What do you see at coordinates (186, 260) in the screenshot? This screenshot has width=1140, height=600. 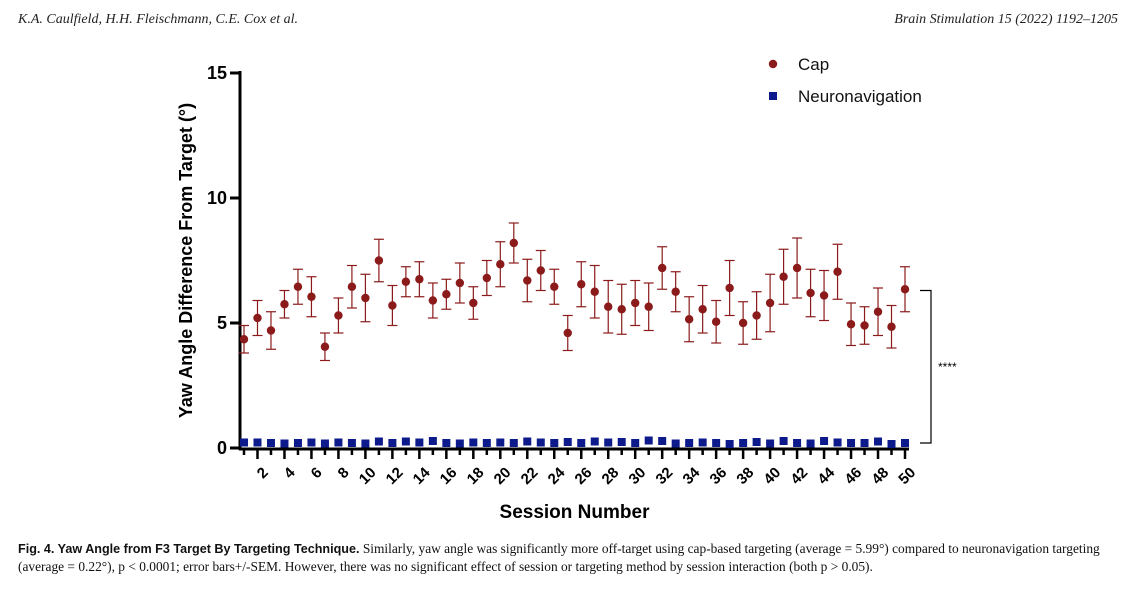 I see `y-axis-title: Yaw Angle Difference From Target (°)` at bounding box center [186, 260].